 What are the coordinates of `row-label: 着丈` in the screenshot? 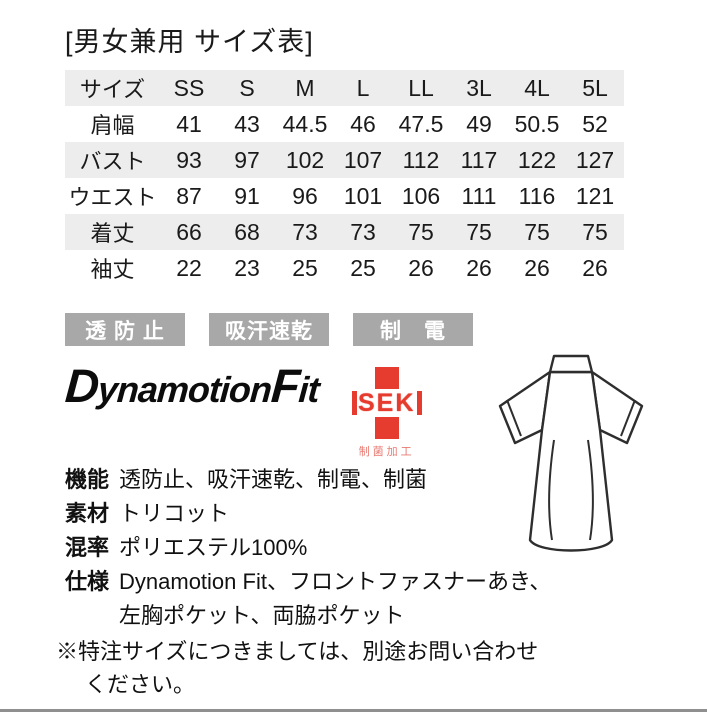 It's located at (112, 233).